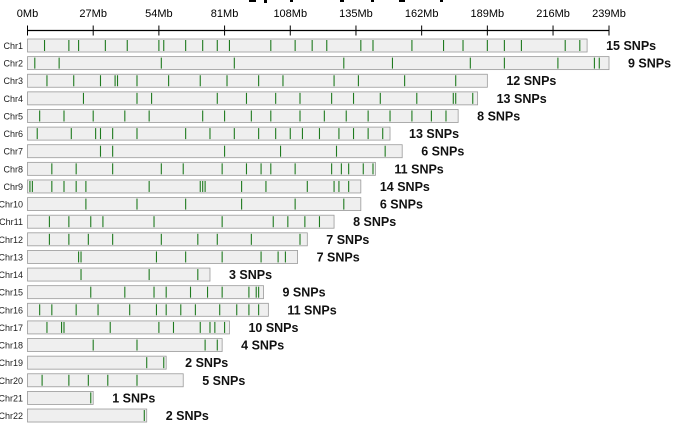  I want to click on chromosome-row: Chr19 2 SNPs, so click(114, 362).